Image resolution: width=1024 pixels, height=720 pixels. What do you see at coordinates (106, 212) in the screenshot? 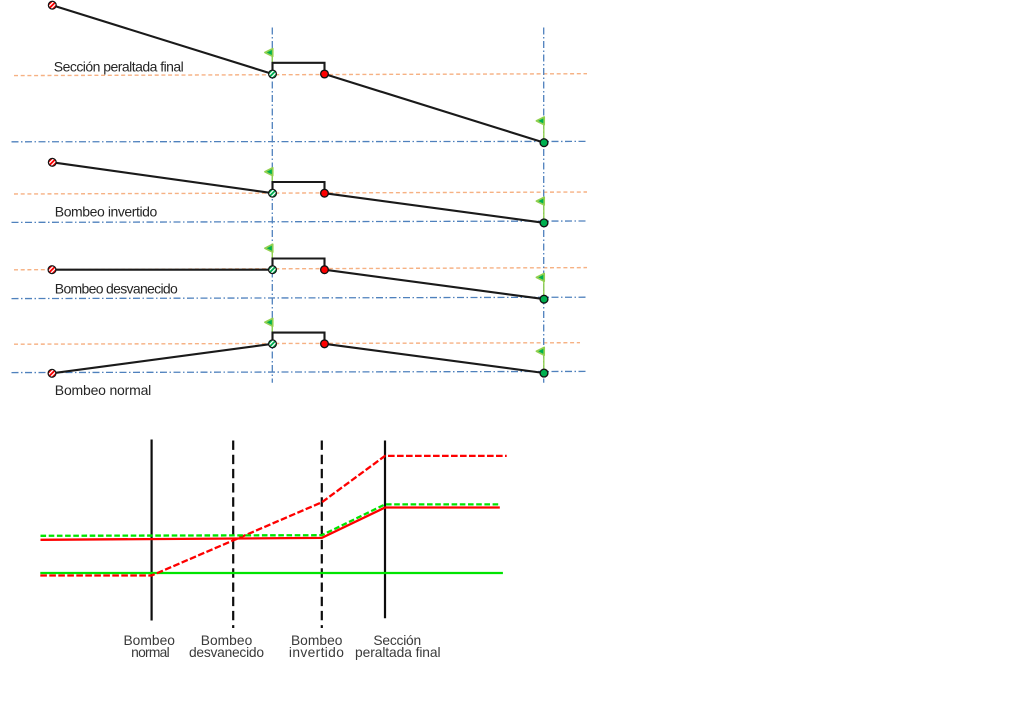
I see `svg-text: Bombeo invertido` at bounding box center [106, 212].